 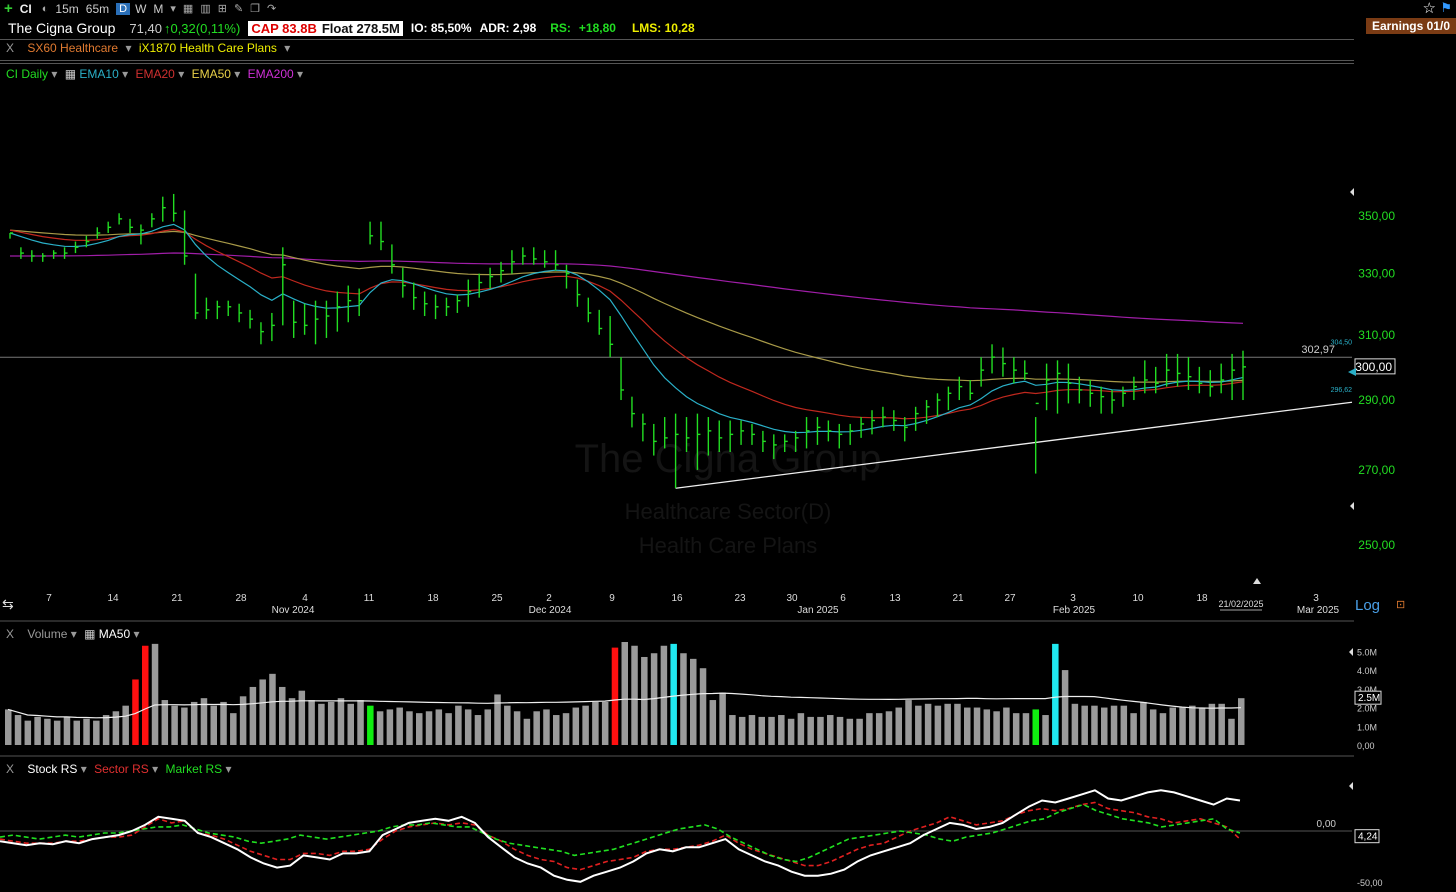 I want to click on date-tick-label: 21, so click(x=958, y=598).